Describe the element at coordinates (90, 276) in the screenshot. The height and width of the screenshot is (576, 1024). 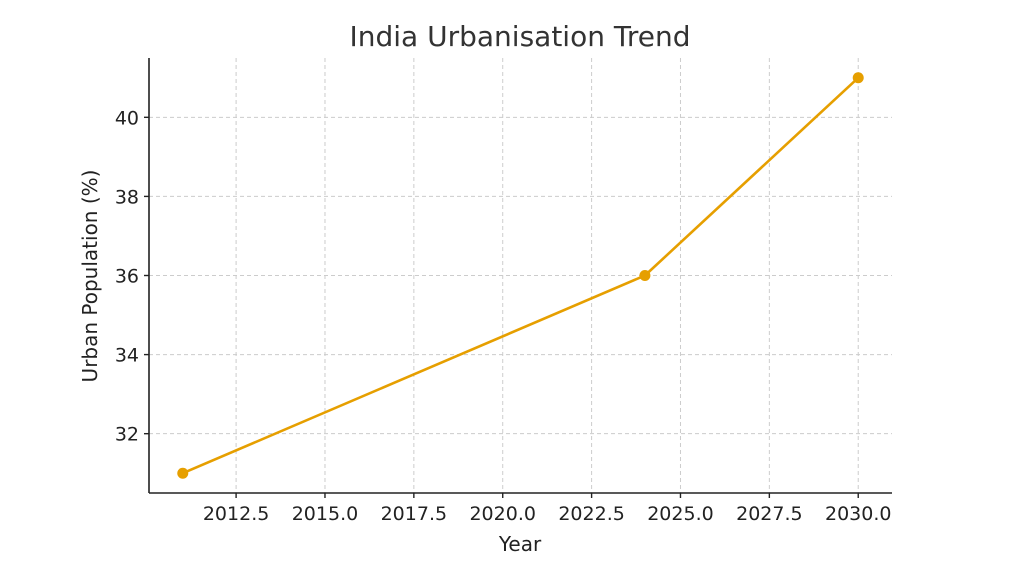
I see `y-axis-label: Urban Population (%)` at that location.